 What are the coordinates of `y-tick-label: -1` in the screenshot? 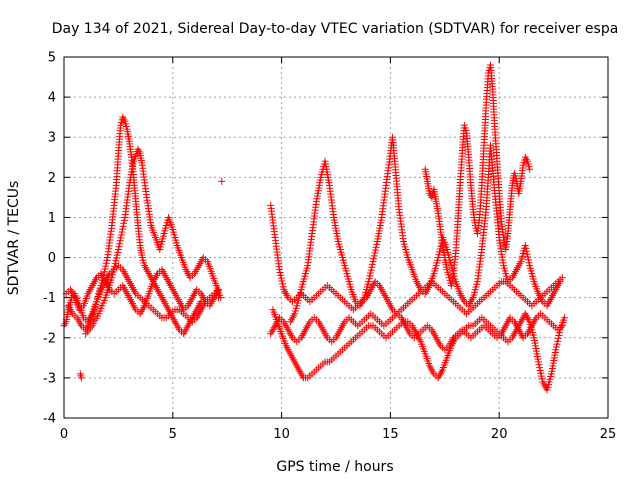 It's located at (49, 298).